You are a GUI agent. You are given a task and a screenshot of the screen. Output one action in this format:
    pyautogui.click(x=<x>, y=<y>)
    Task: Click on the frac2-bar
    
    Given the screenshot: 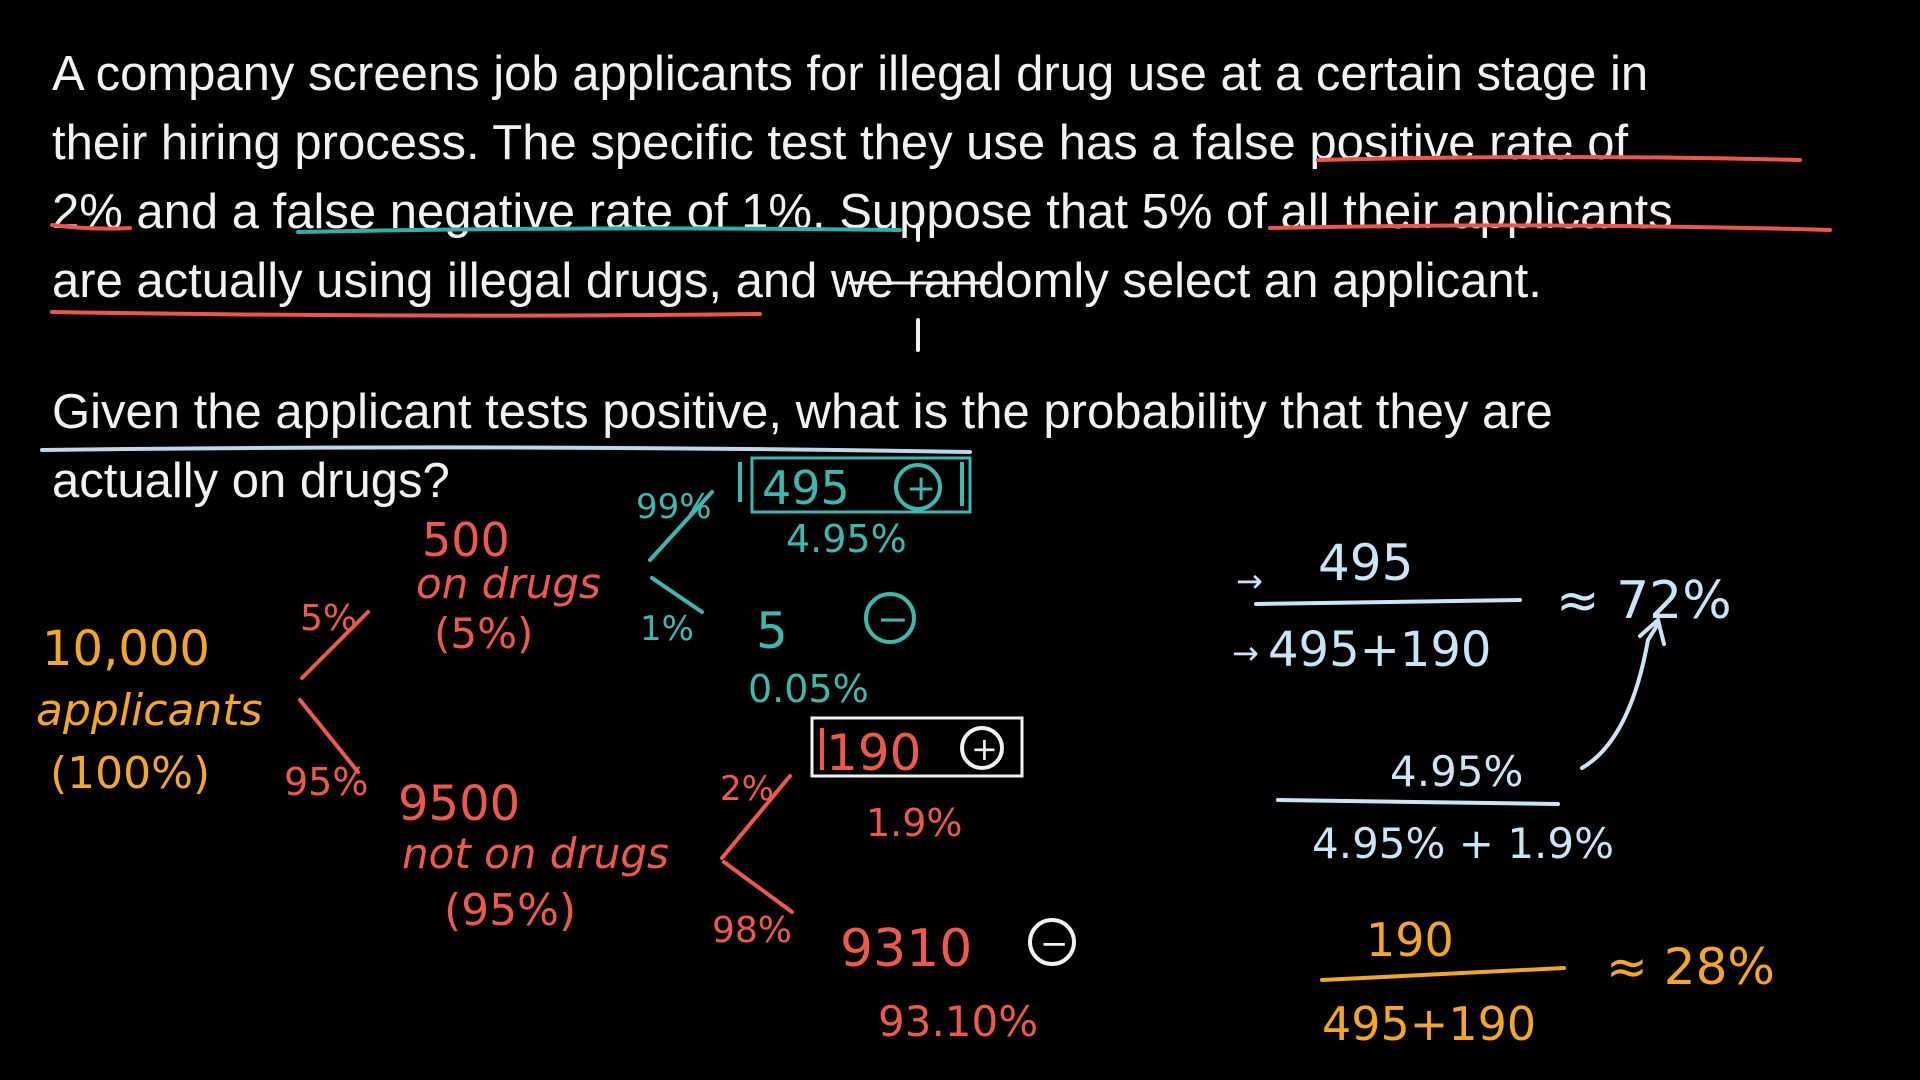 What is the action you would take?
    pyautogui.click(x=1418, y=802)
    